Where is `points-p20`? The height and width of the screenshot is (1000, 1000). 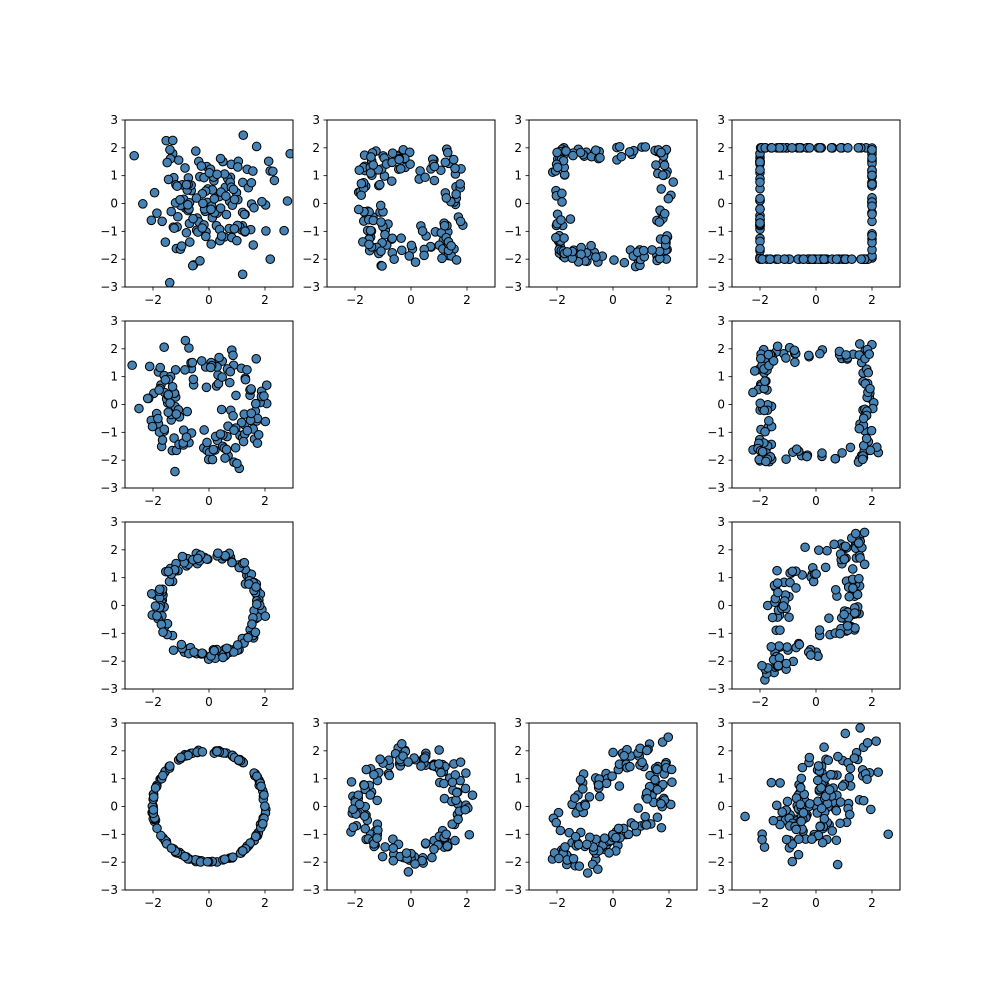
points-p20 is located at coordinates (208, 606).